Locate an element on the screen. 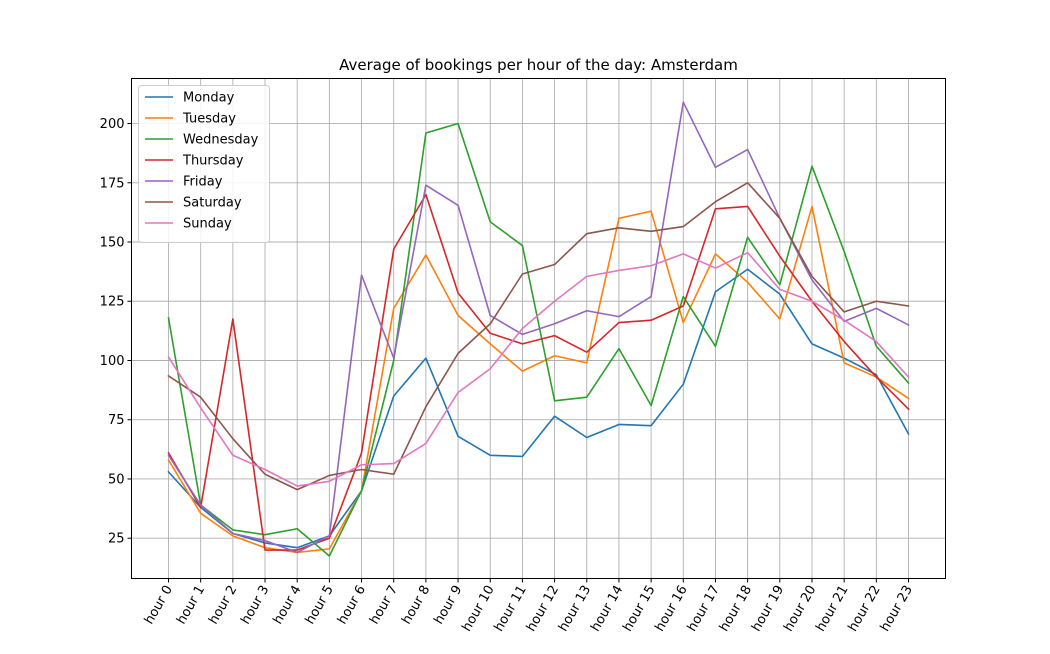 The width and height of the screenshot is (1050, 654). y-tick-label: 125 is located at coordinates (112, 302).